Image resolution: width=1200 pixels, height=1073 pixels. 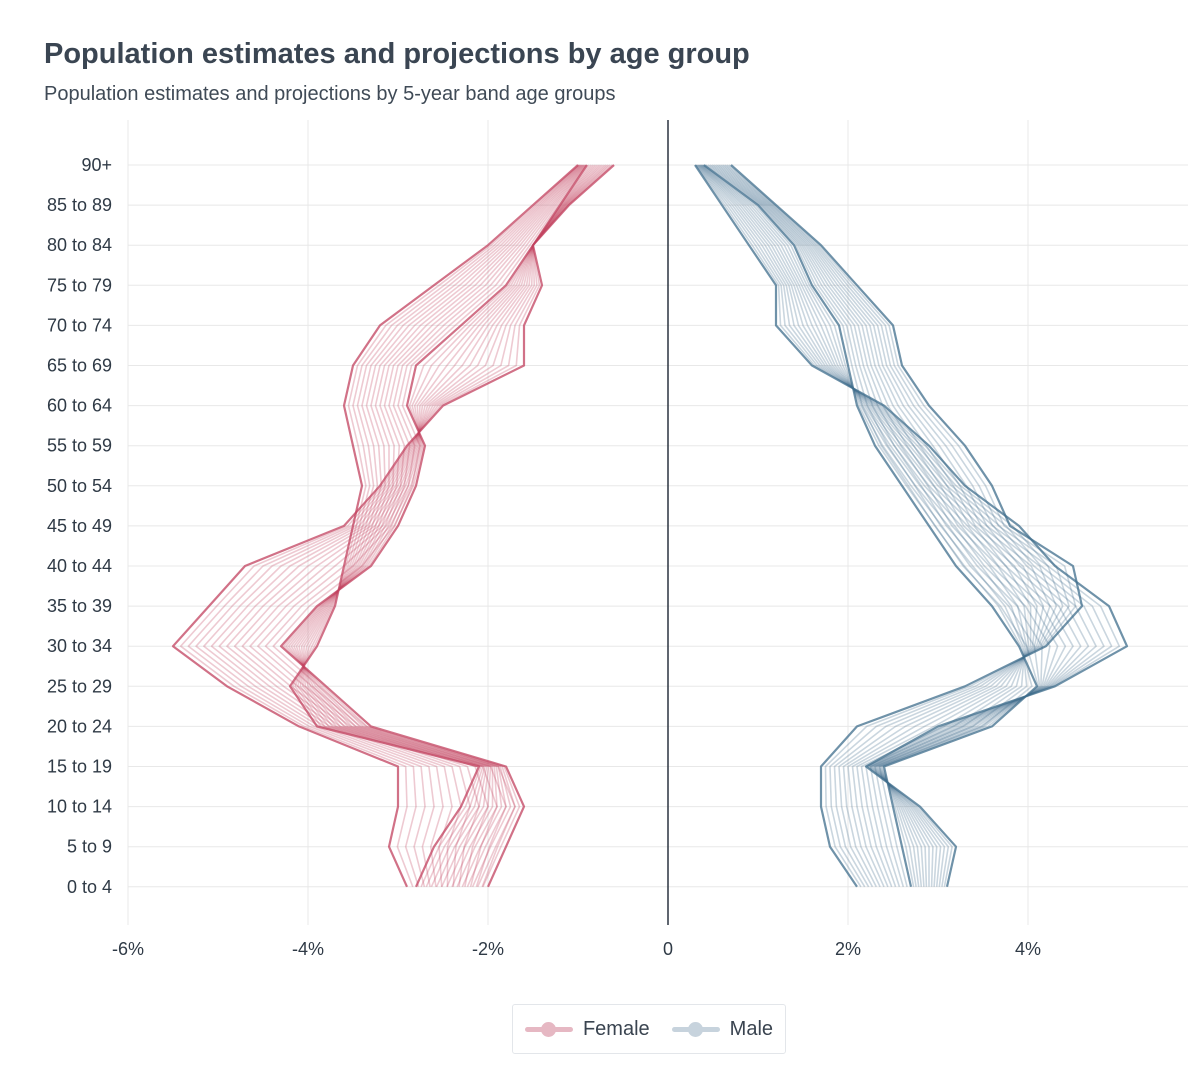 I want to click on y-tick-label: 50 to 54, so click(x=79, y=486).